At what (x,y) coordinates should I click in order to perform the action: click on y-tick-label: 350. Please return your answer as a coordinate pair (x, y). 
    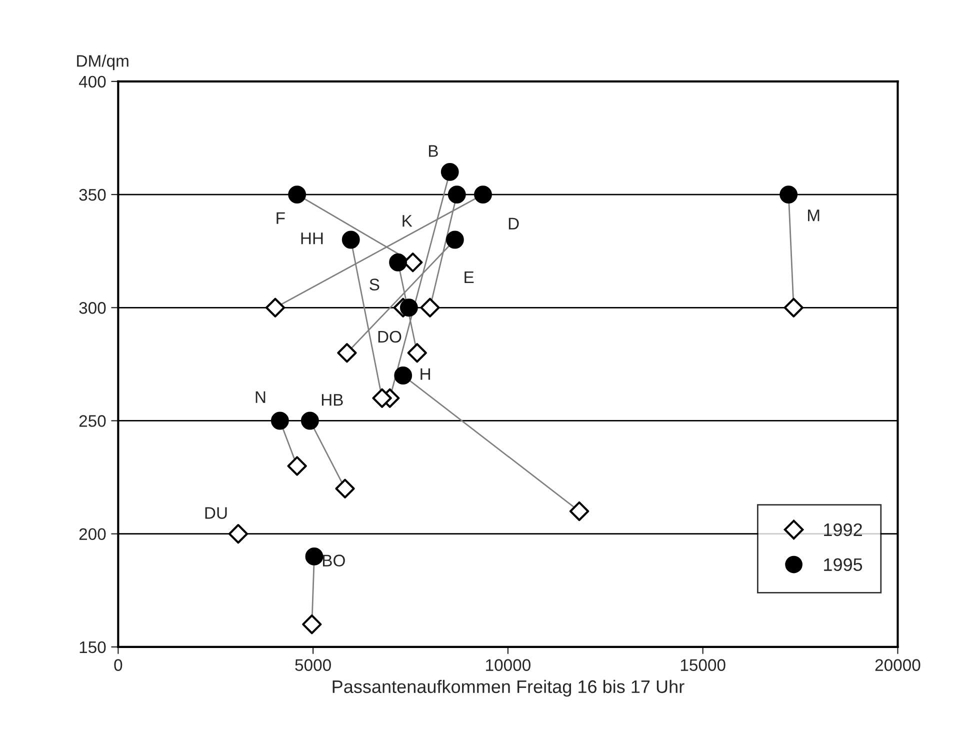
    Looking at the image, I should click on (92, 194).